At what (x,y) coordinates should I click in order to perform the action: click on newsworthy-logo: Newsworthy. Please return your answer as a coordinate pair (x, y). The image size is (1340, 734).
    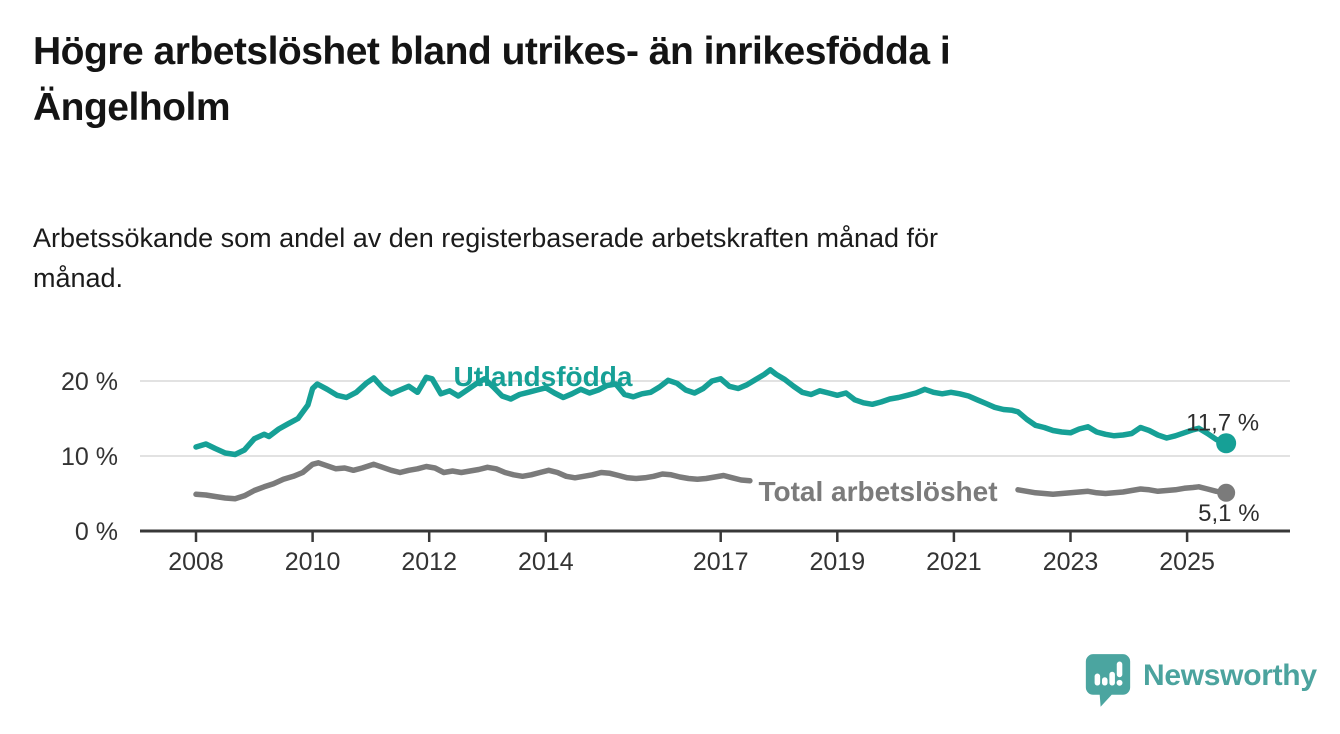
    Looking at the image, I should click on (1200, 680).